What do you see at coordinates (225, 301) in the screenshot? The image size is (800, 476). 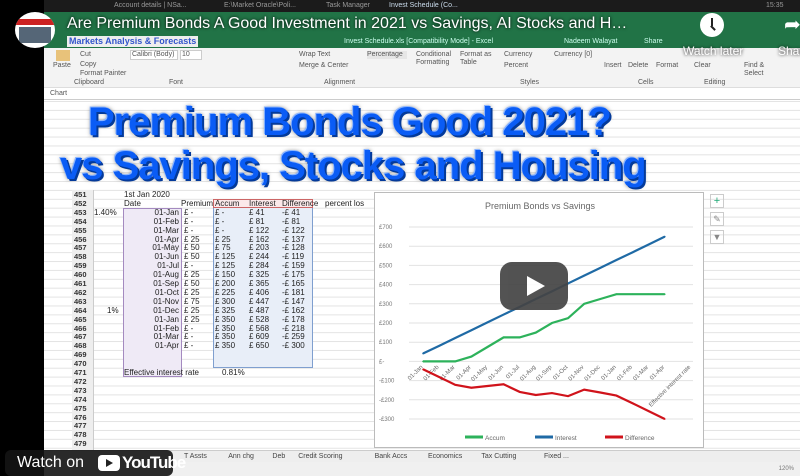 I see `accum-cell: £ 300` at bounding box center [225, 301].